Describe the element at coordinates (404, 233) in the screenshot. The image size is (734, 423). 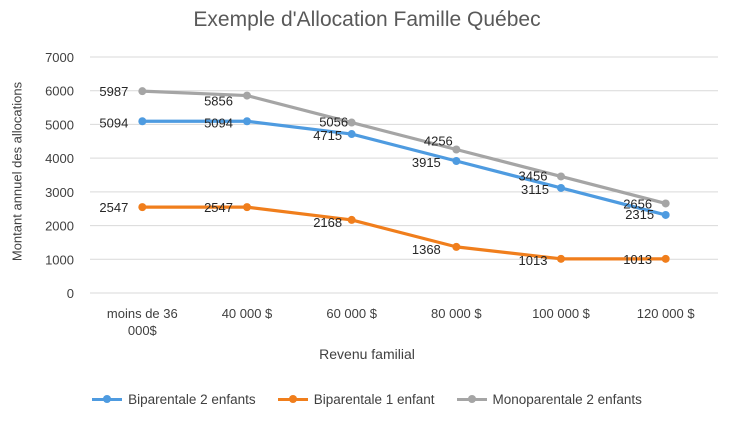
I see `series-line` at that location.